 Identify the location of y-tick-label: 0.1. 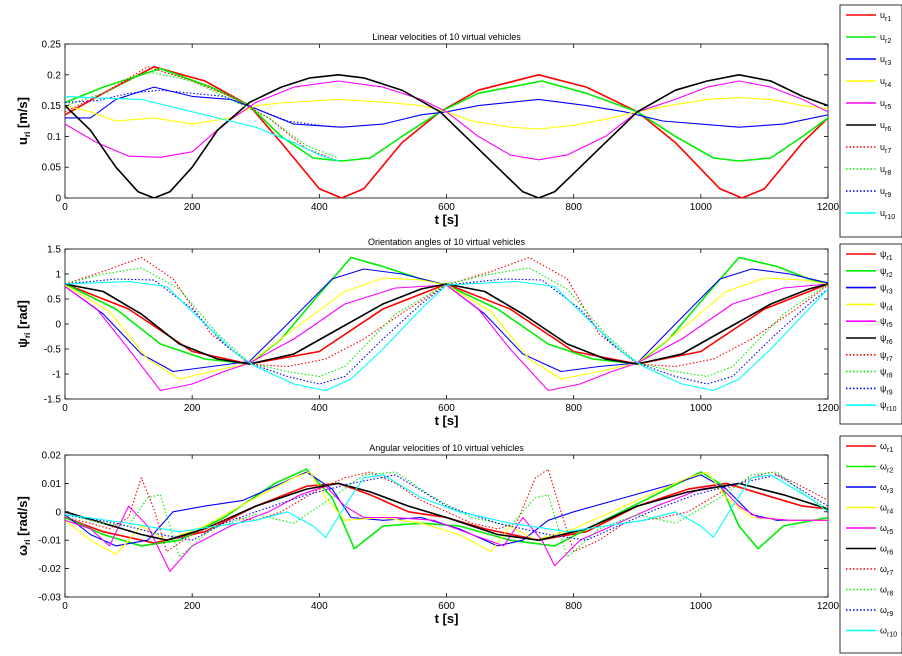
(54, 137).